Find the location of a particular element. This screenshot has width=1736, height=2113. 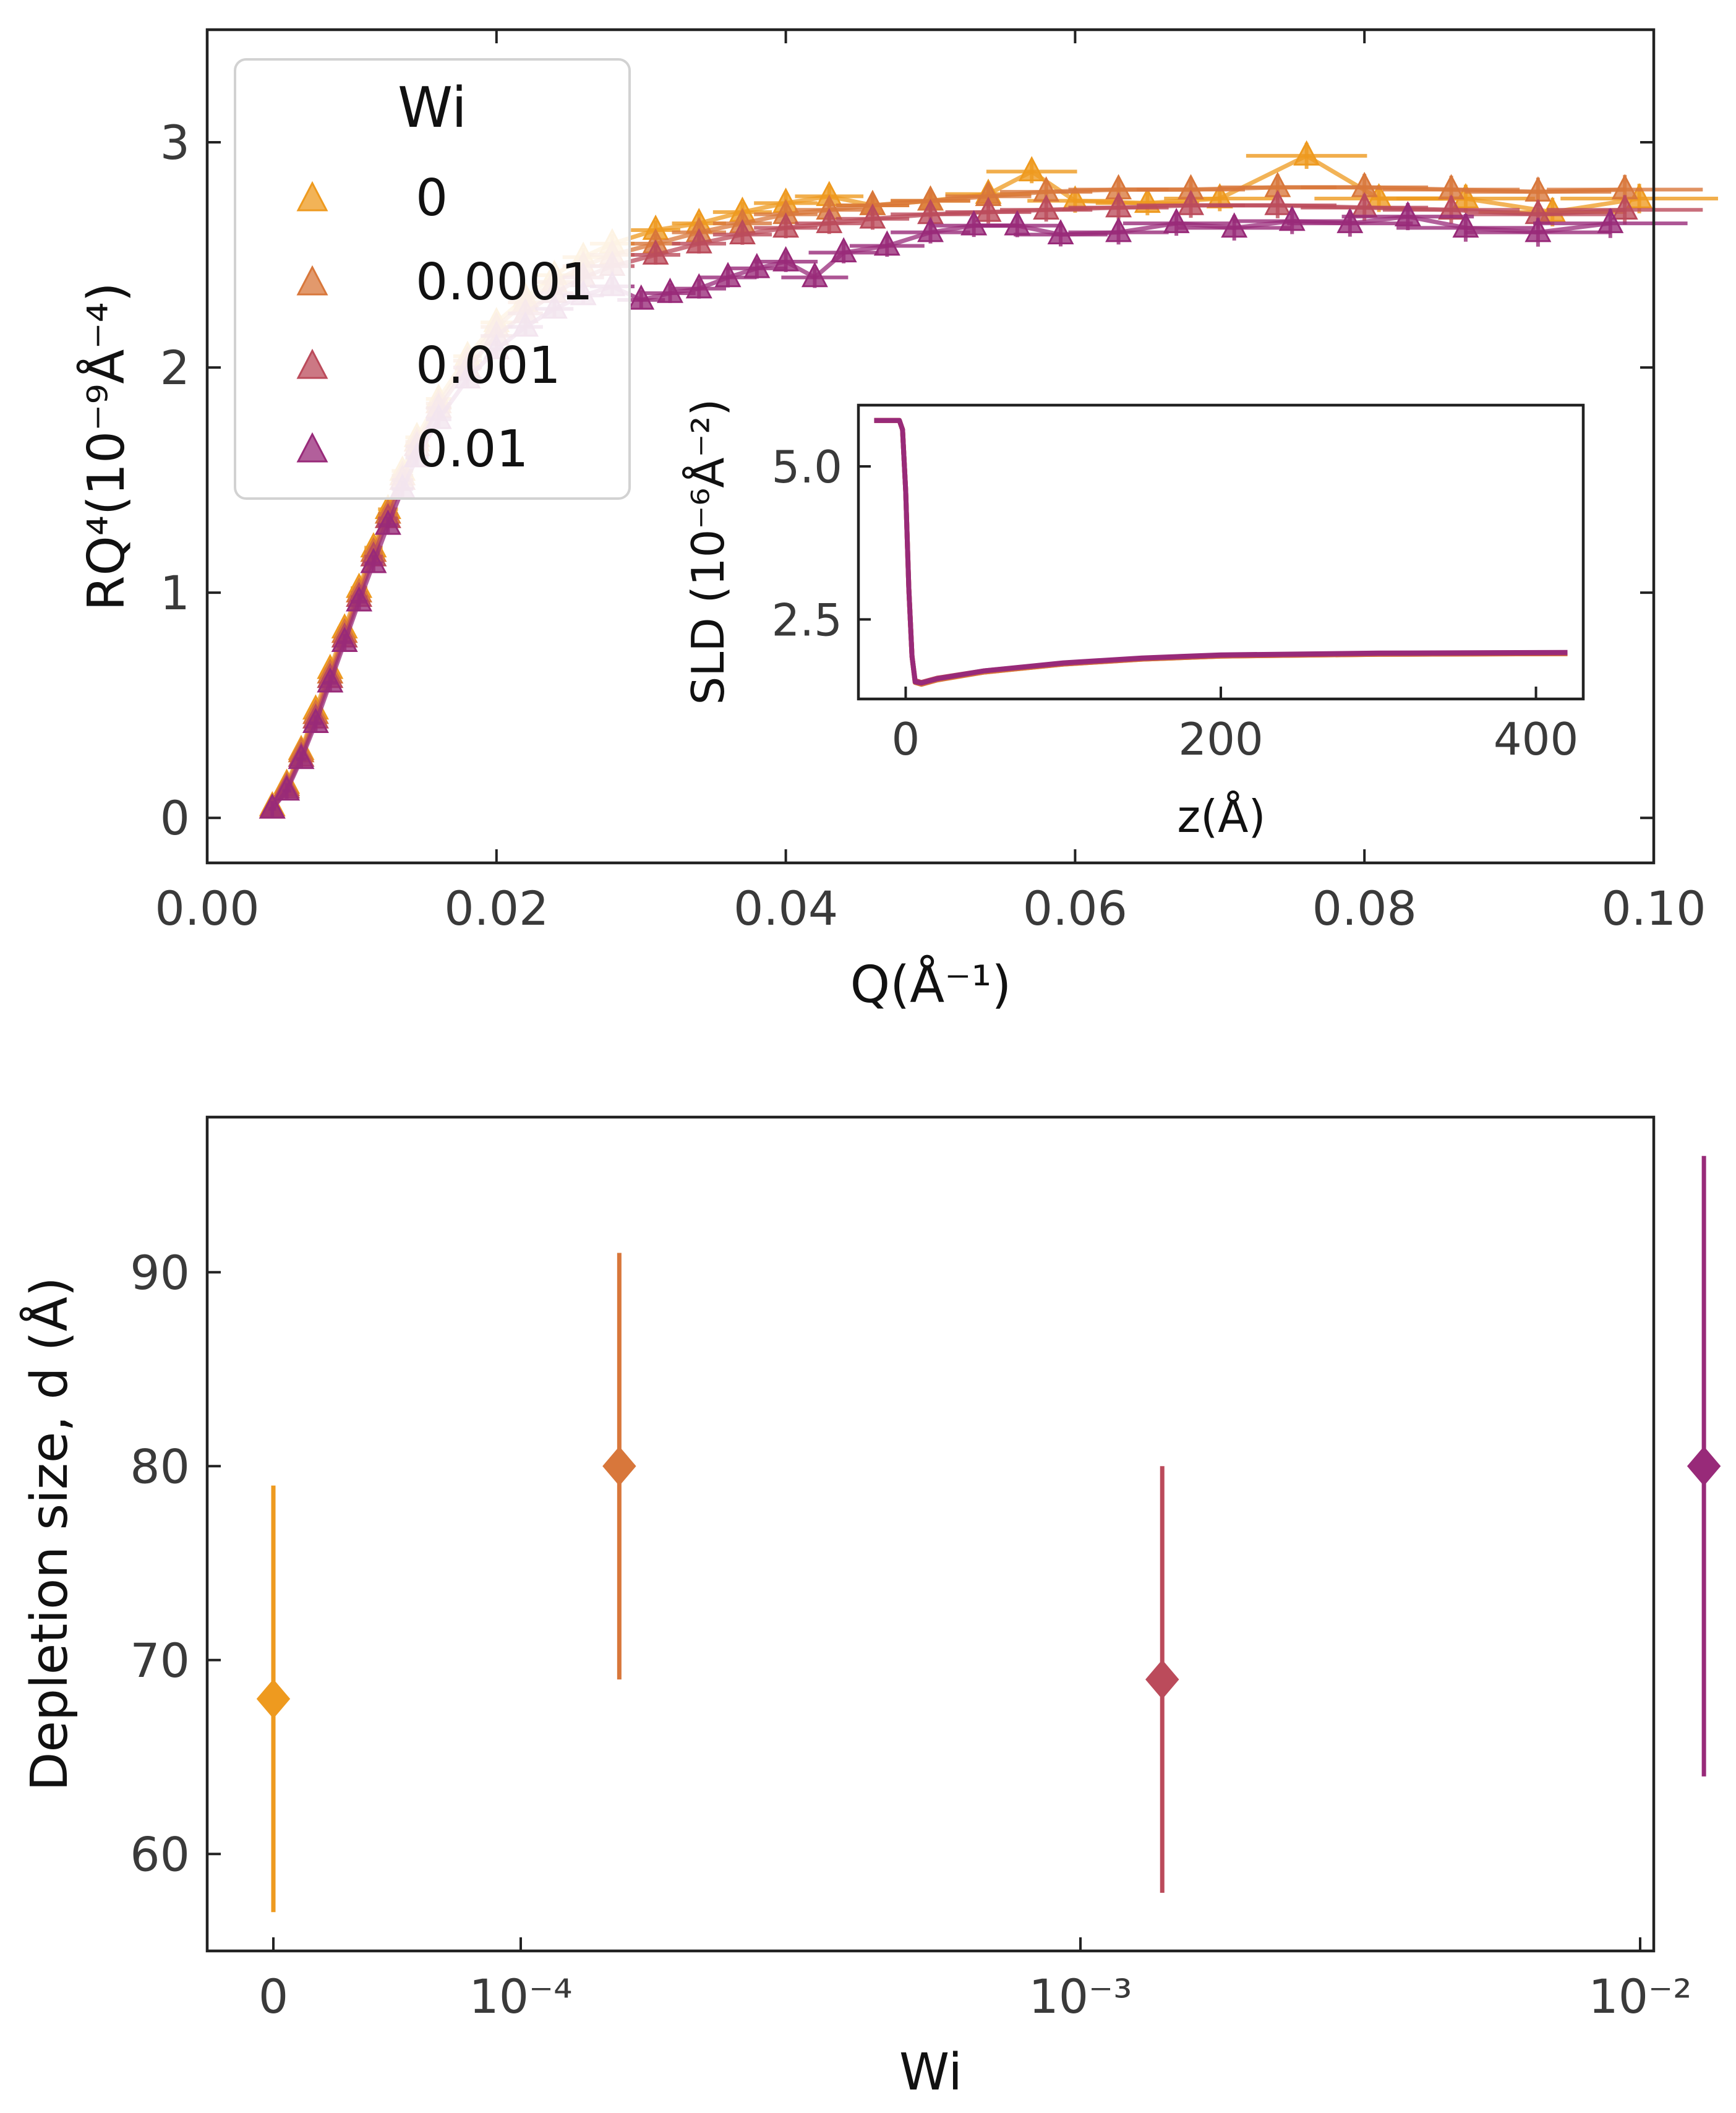

x-tick-label: 0.06 is located at coordinates (1075, 908).